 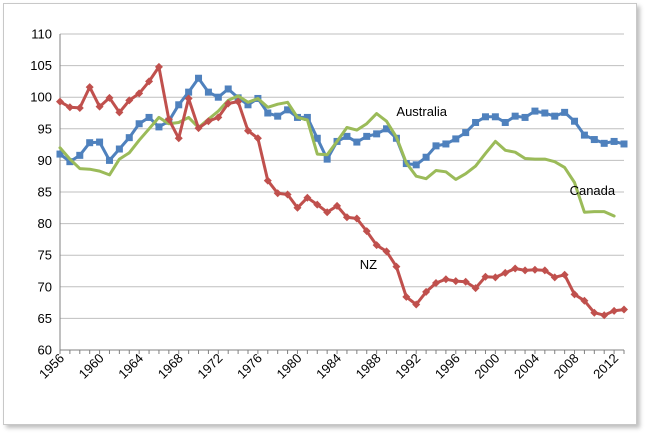 I want to click on y-tick-label: 75, so click(x=45, y=255).